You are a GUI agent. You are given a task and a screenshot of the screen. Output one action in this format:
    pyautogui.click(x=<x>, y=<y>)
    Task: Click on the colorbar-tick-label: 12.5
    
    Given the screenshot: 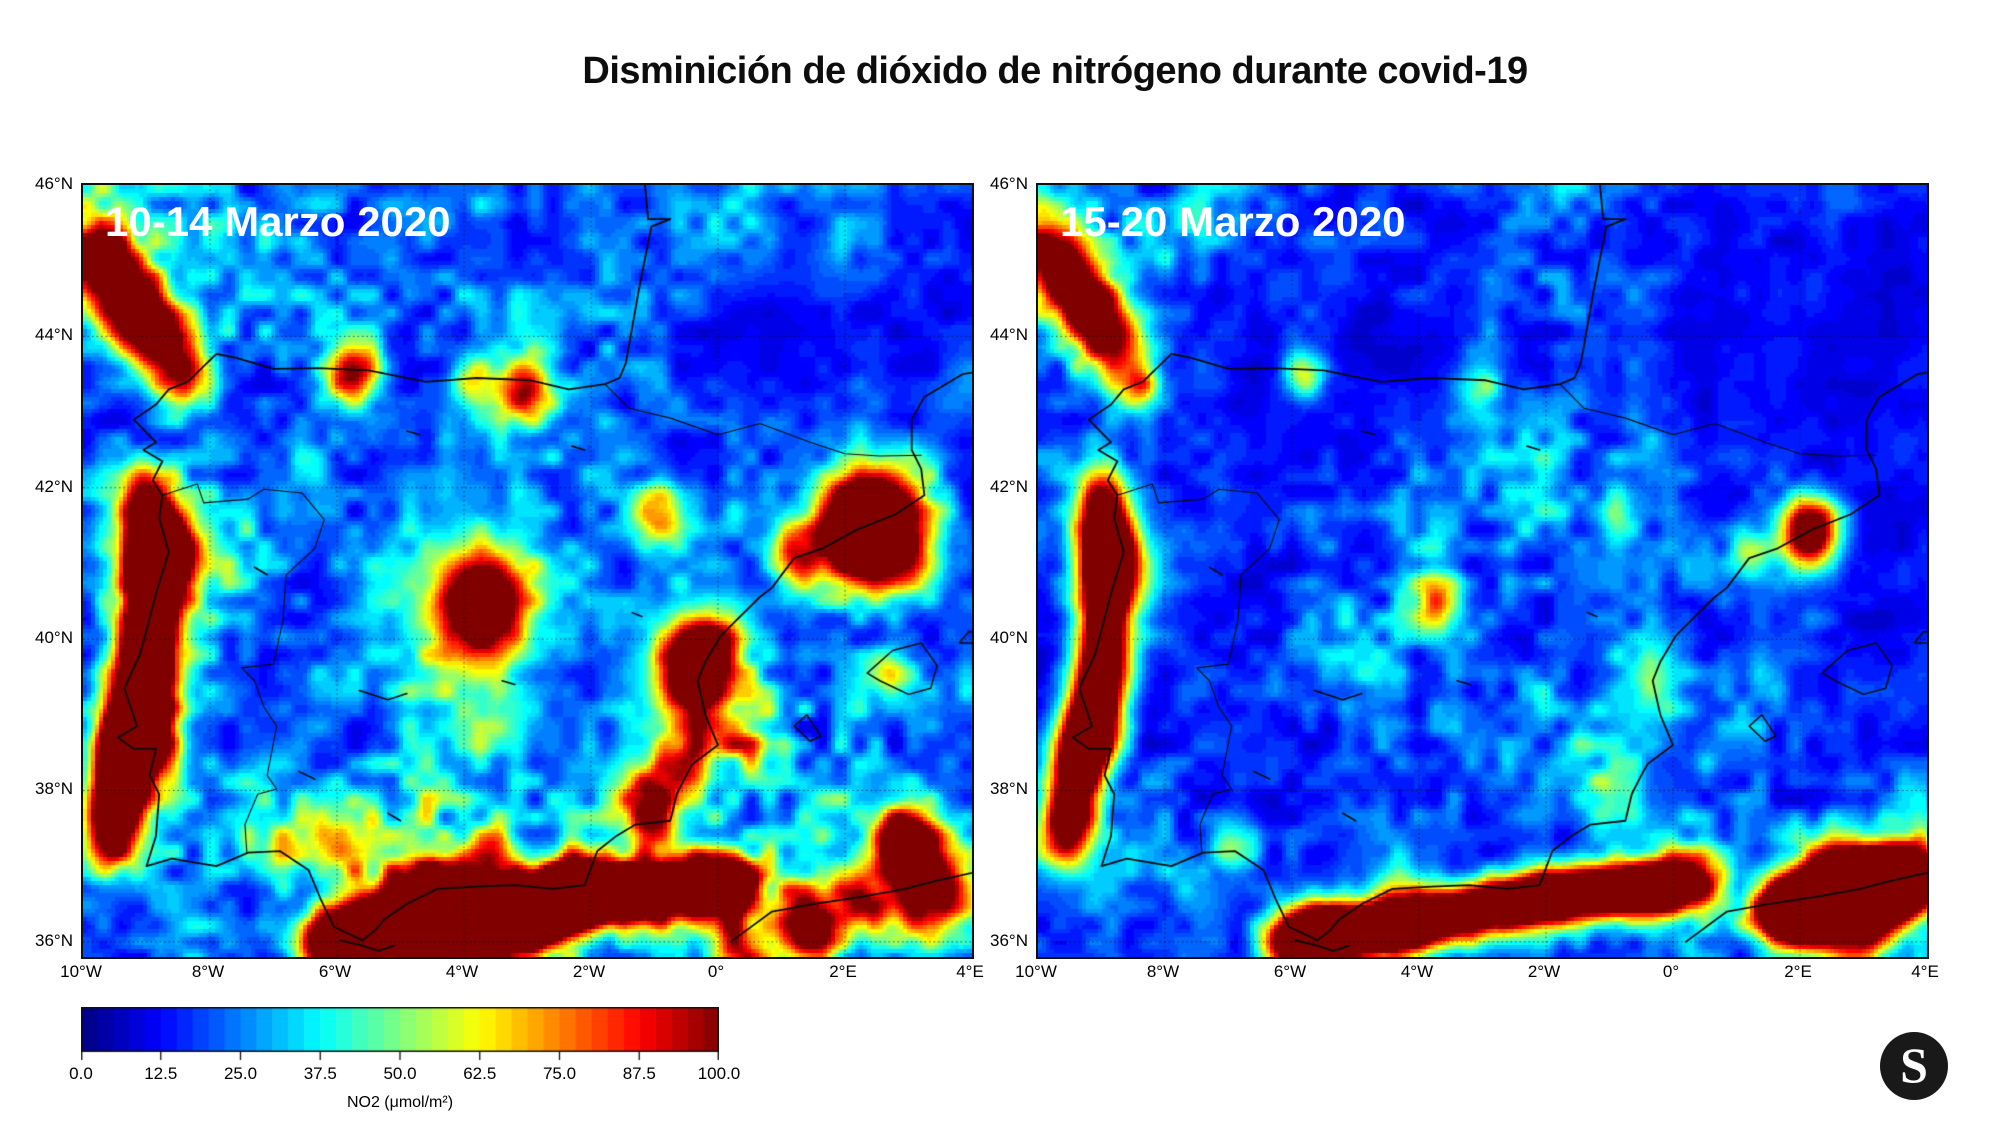 What is the action you would take?
    pyautogui.click(x=161, y=1073)
    